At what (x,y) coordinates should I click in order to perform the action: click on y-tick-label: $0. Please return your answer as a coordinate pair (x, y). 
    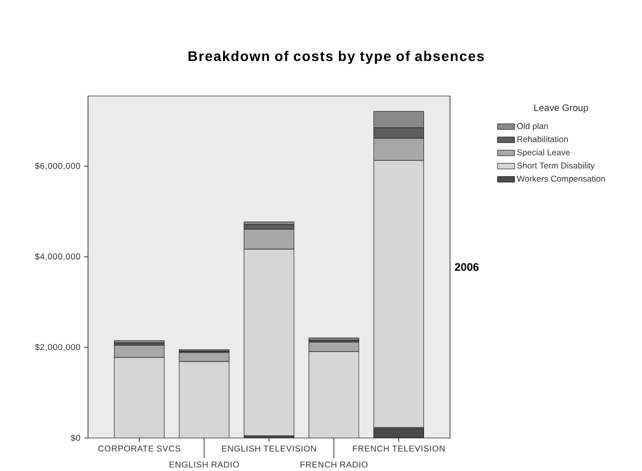
    Looking at the image, I should click on (75, 438).